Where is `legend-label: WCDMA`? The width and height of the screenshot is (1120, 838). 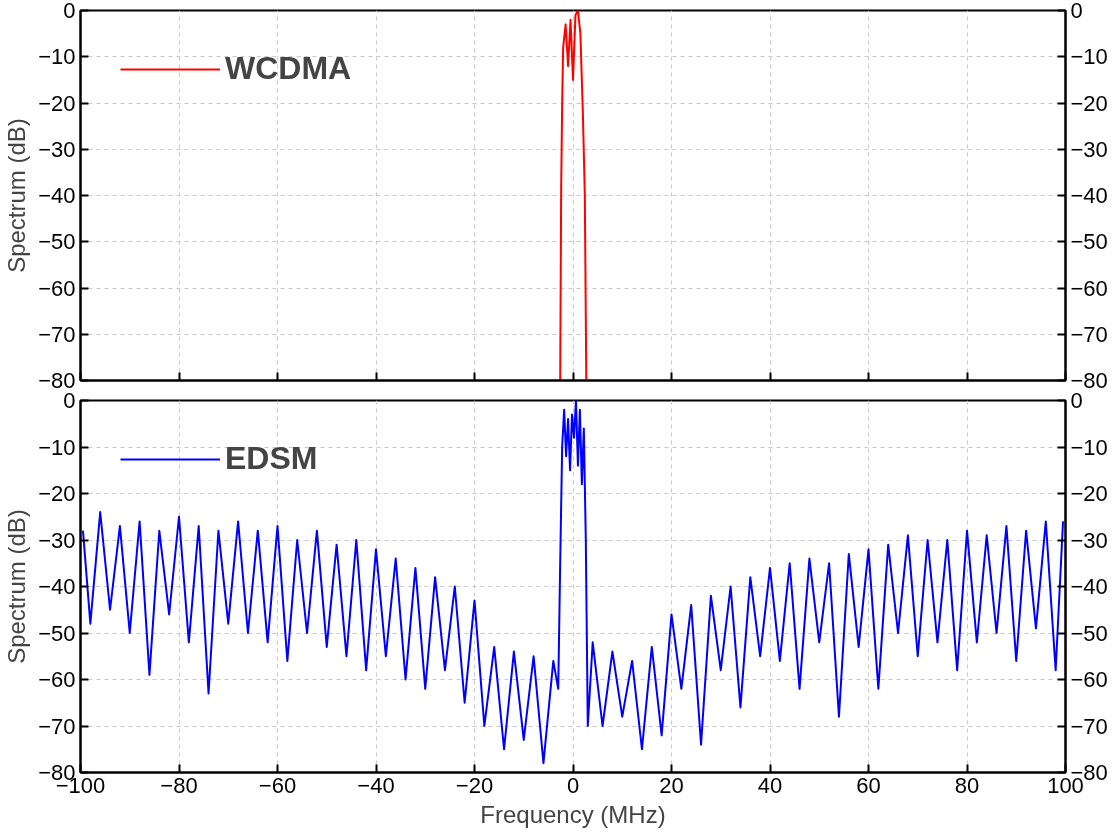
legend-label: WCDMA is located at coordinates (288, 68).